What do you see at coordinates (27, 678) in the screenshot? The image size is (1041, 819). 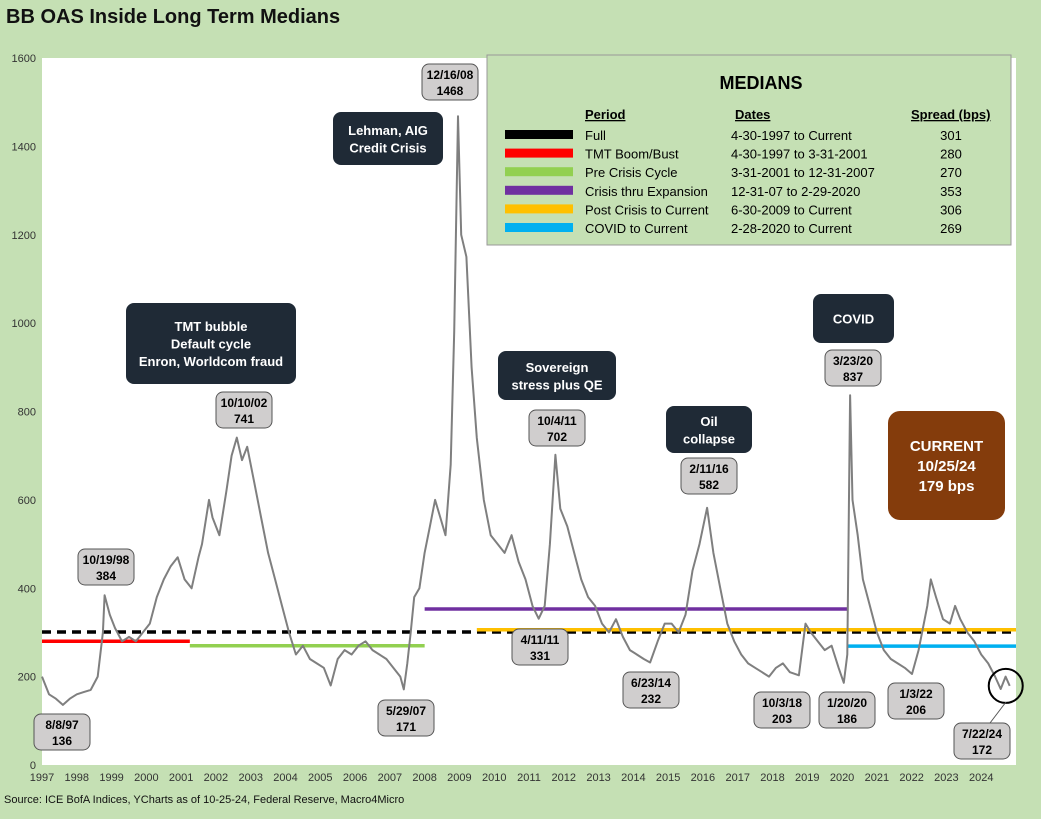 I see `y-tick-label: 200` at bounding box center [27, 678].